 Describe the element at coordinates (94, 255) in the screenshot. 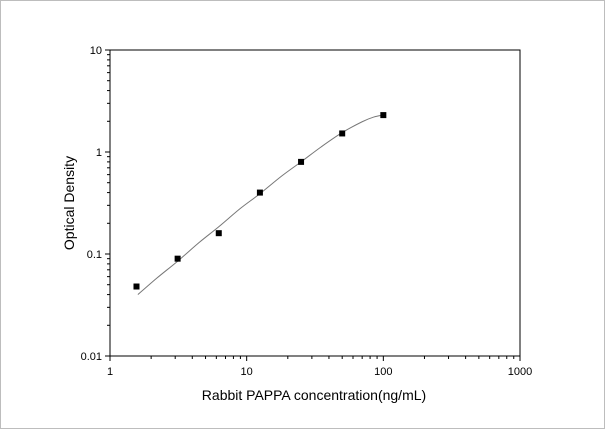

I see `y-tick-label: 0.1` at that location.